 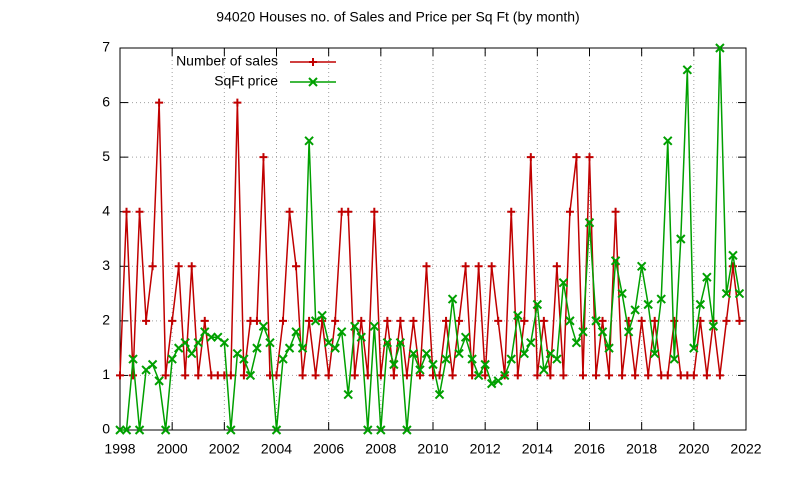 I want to click on x-tick-label: 2018, so click(x=641, y=449).